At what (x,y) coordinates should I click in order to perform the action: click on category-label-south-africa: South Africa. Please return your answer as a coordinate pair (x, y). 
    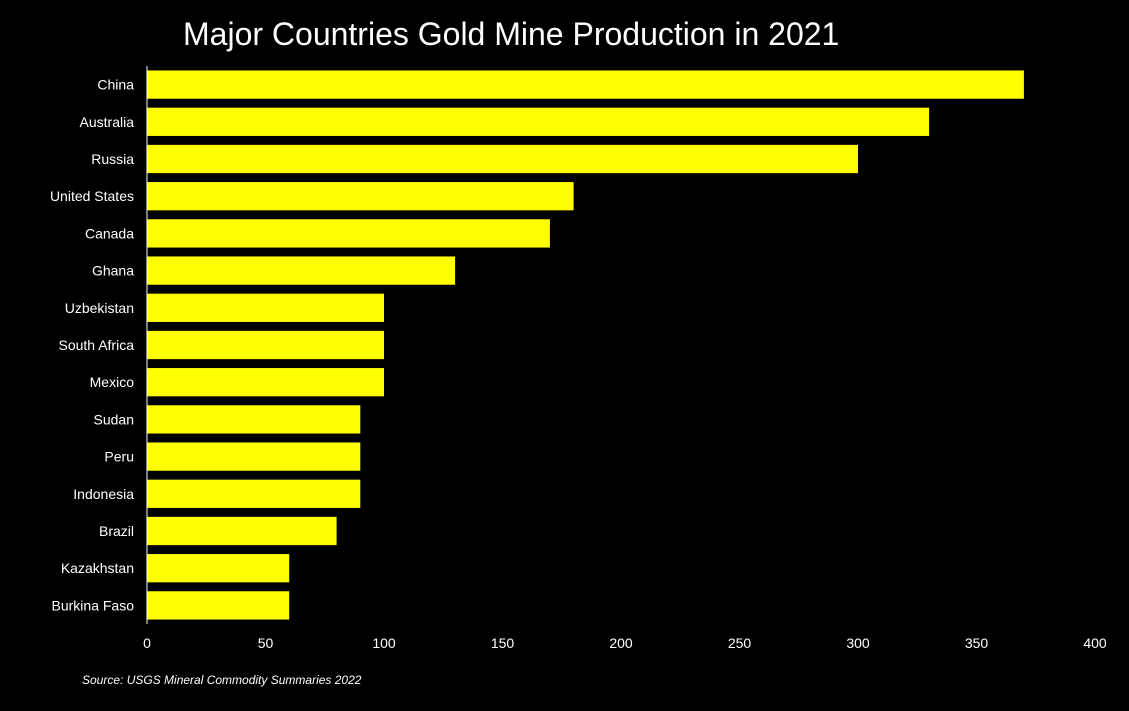
    Looking at the image, I should click on (97, 345).